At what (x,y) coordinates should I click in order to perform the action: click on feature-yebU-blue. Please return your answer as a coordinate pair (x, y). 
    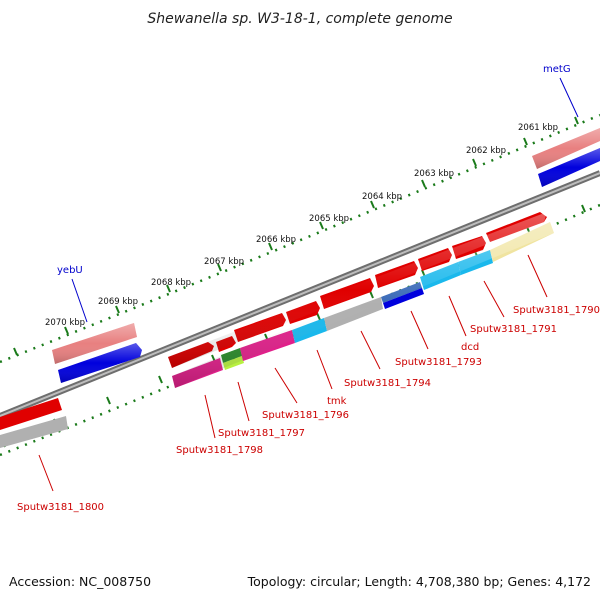
    Looking at the image, I should click on (100, 363).